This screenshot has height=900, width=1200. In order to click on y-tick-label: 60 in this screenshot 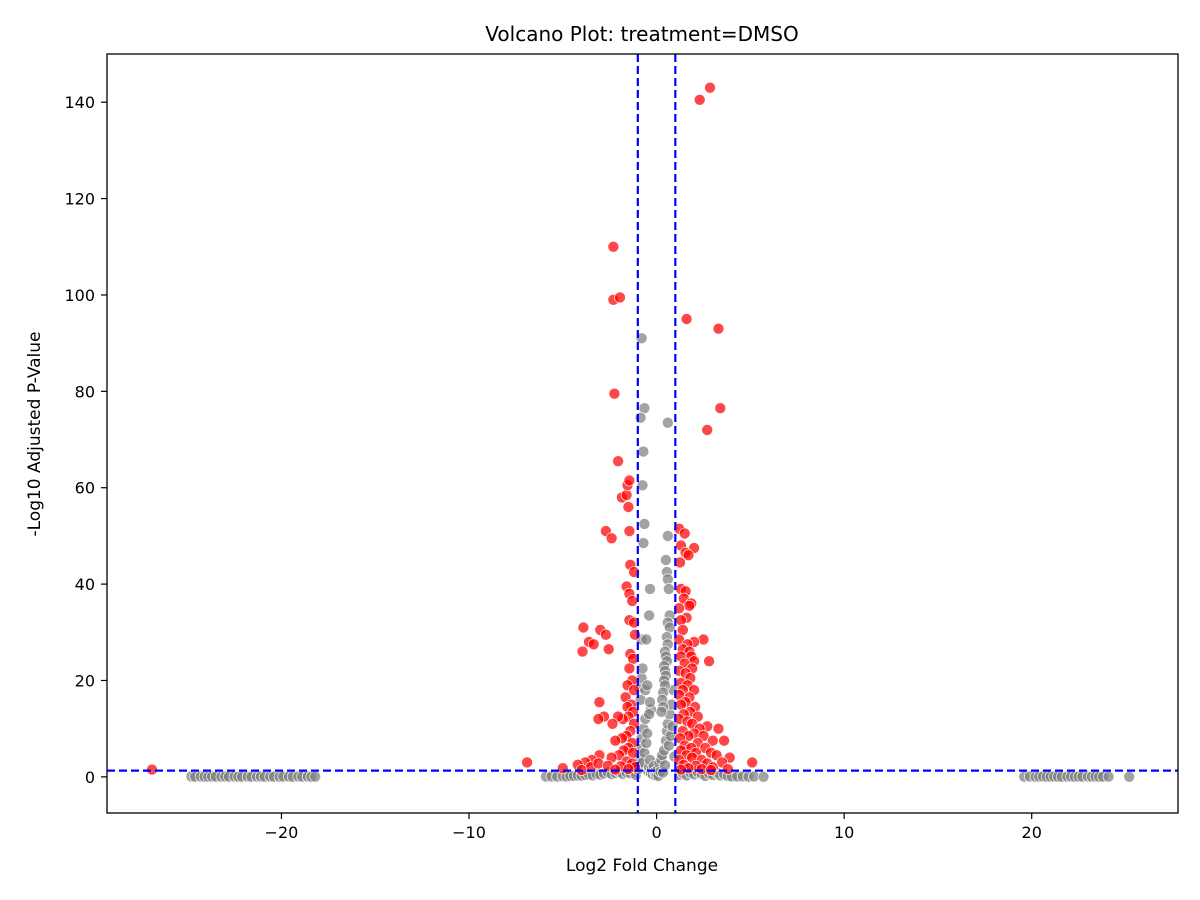, I will do `click(85, 488)`.